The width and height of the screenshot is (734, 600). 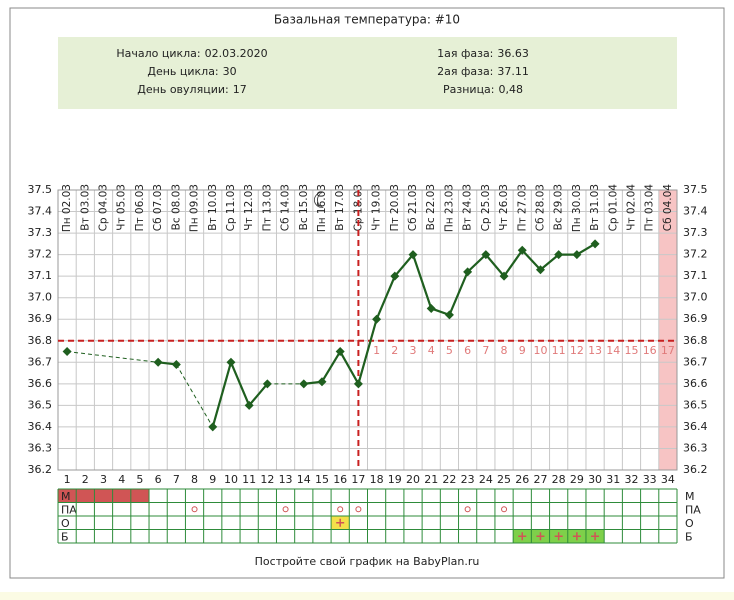 What do you see at coordinates (431, 479) in the screenshot?
I see `day-label: 21` at bounding box center [431, 479].